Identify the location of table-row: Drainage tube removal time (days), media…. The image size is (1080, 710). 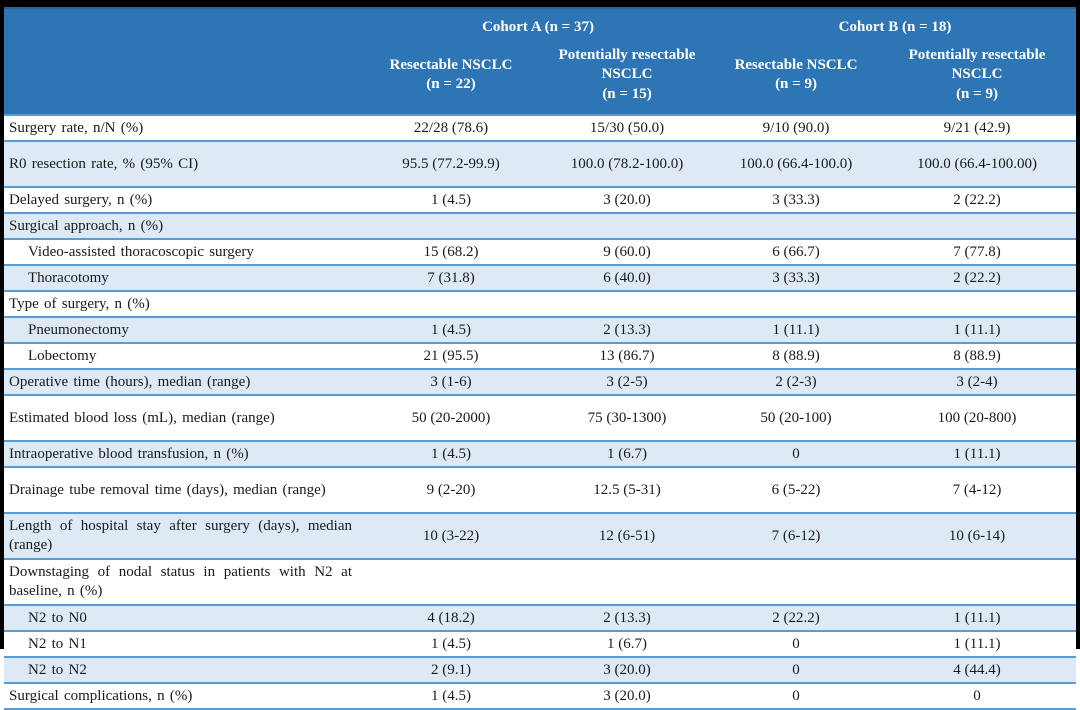
(540, 490).